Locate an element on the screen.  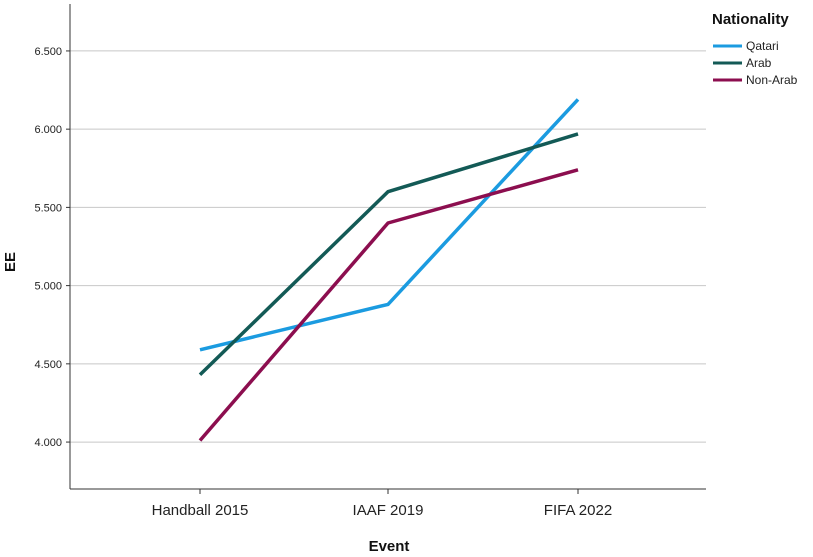
legend-title: Nationality is located at coordinates (750, 19).